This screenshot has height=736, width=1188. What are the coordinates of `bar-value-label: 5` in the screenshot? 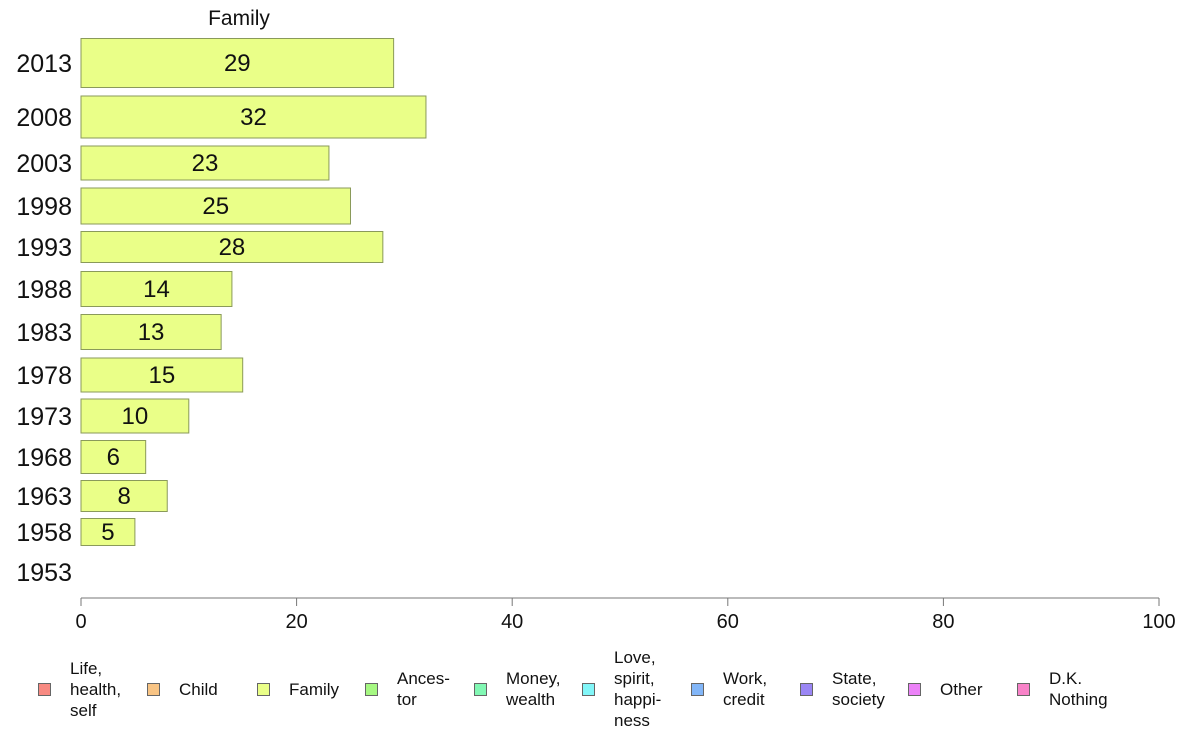 It's located at (107, 532).